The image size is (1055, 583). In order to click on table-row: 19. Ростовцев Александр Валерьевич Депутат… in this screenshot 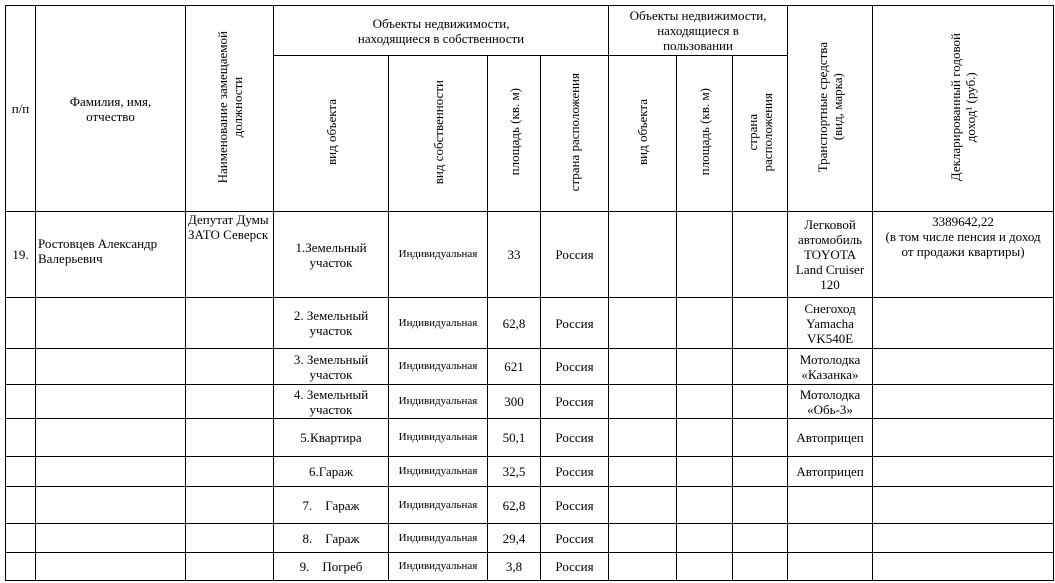, I will do `click(530, 254)`.